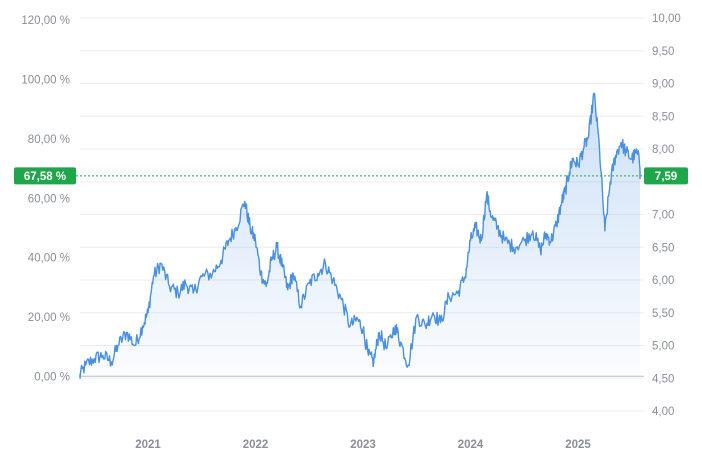  I want to click on left-tick-label: 0,00 %, so click(52, 377).